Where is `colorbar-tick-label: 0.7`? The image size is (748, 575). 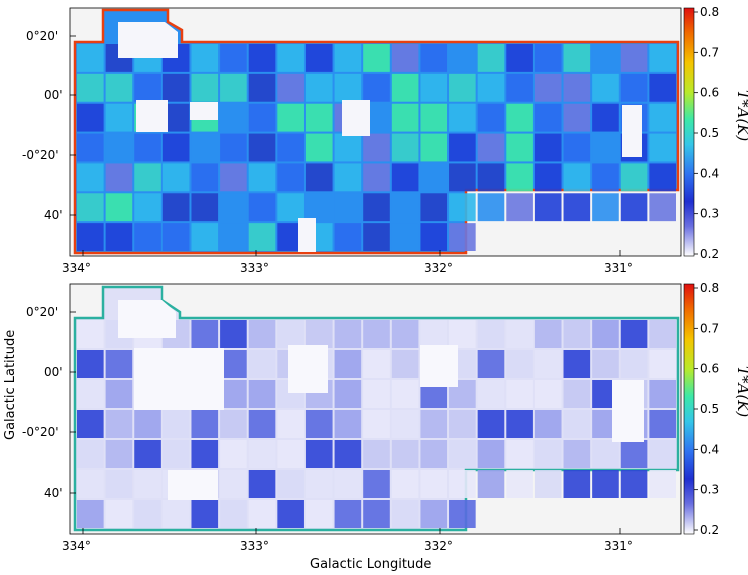 colorbar-tick-label: 0.7 is located at coordinates (709, 328).